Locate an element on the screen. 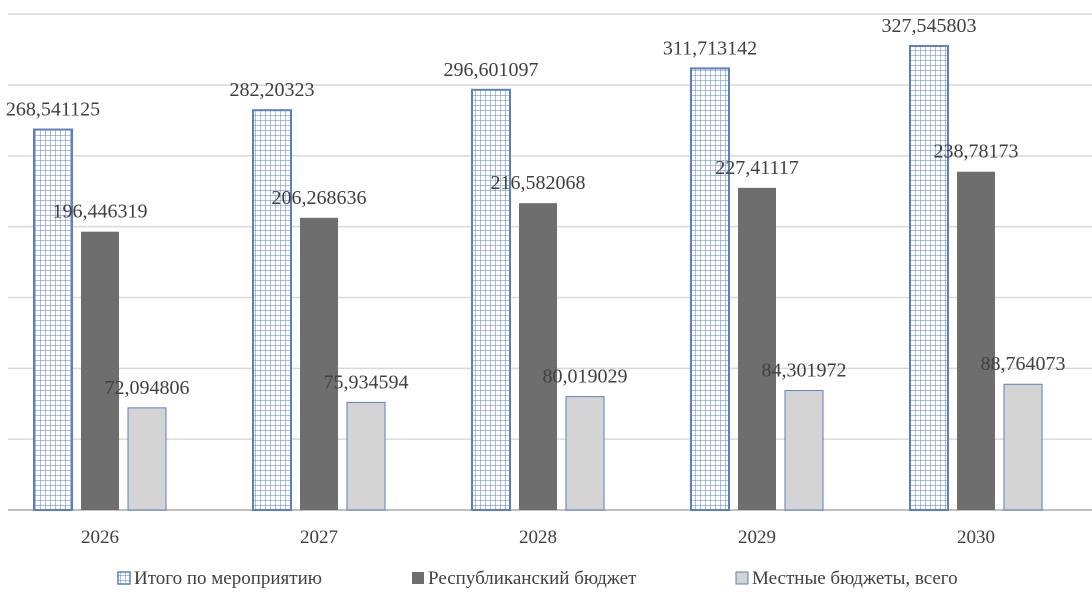 The height and width of the screenshot is (592, 1092). bar-3-2026 is located at coordinates (147, 459).